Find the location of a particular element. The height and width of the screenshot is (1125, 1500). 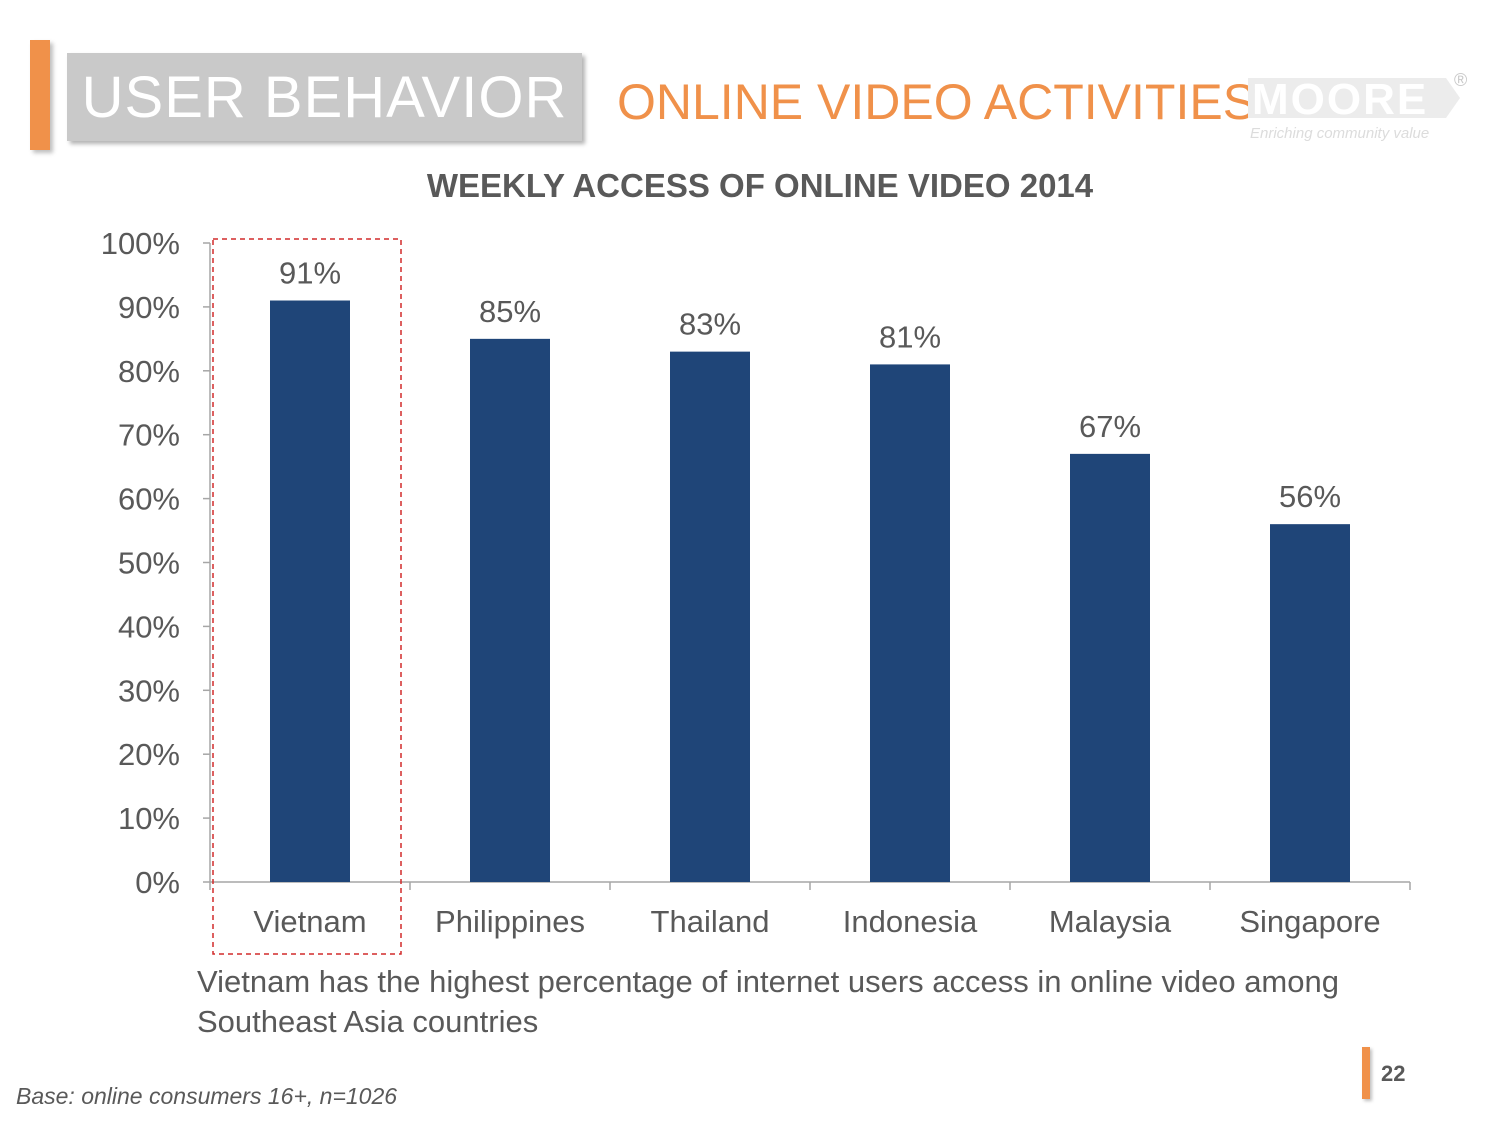

bar-singapore is located at coordinates (1310, 703).